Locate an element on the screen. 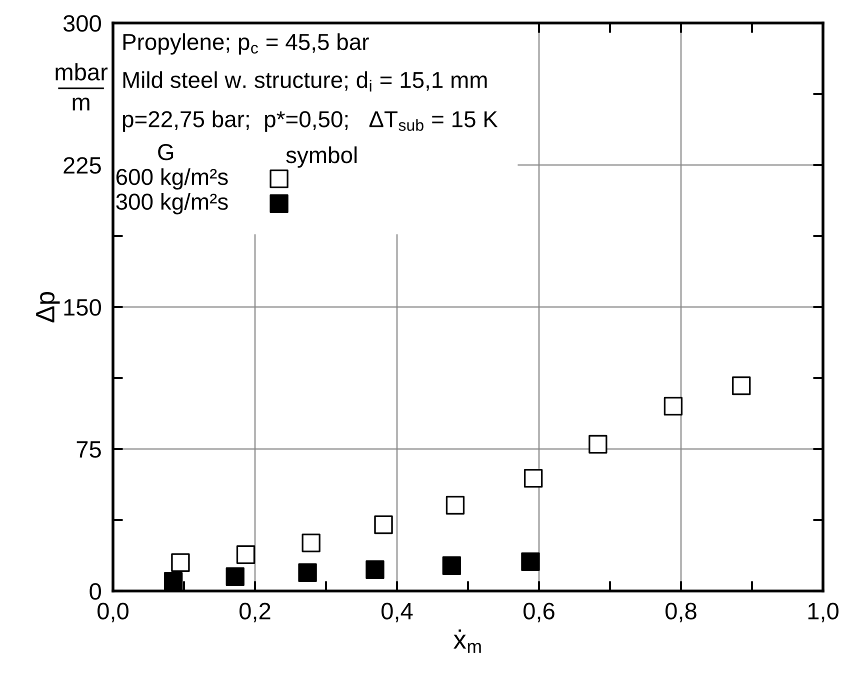  x-axis-title: ẋ$_{m}$ is located at coordinates (467, 641).